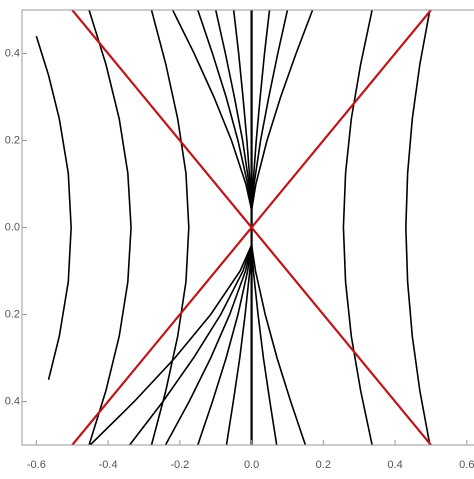 This screenshot has height=479, width=474. Describe the element at coordinates (12, 227) in the screenshot. I see `y-tick-label: 0.0` at that location.